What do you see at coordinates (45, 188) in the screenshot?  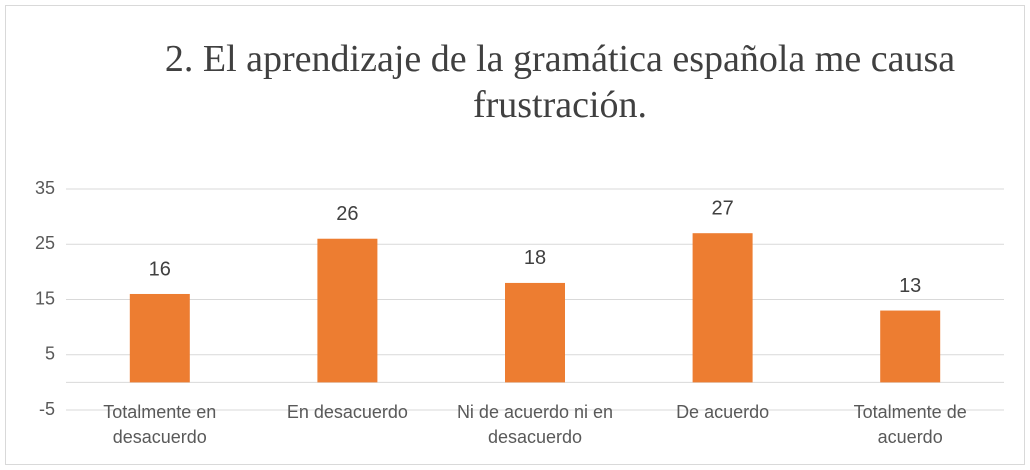 I see `y-tick-label: 35` at bounding box center [45, 188].